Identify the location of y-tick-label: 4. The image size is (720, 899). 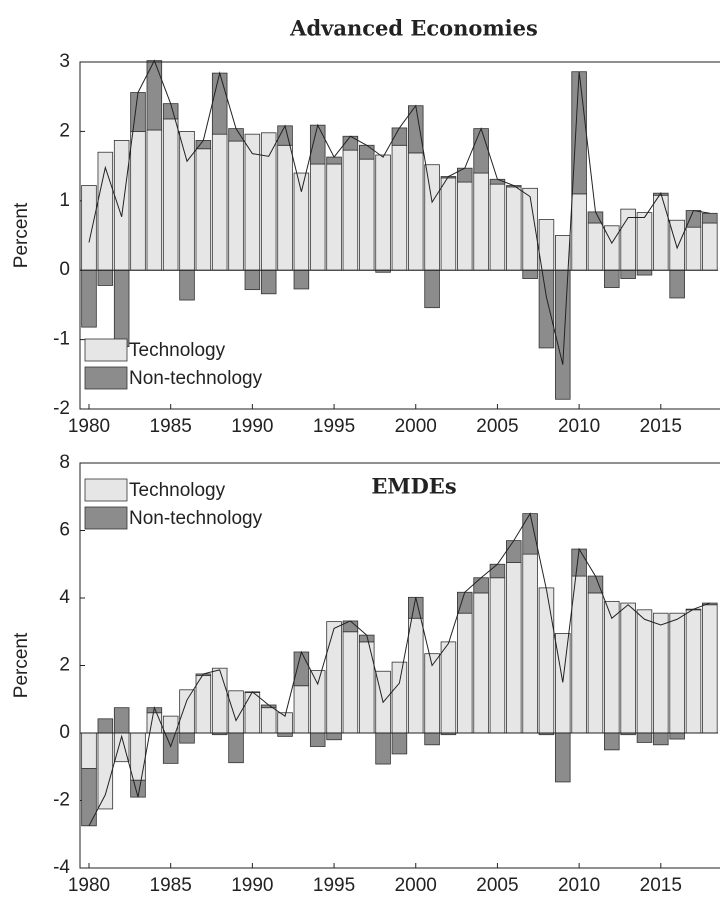
(64, 597).